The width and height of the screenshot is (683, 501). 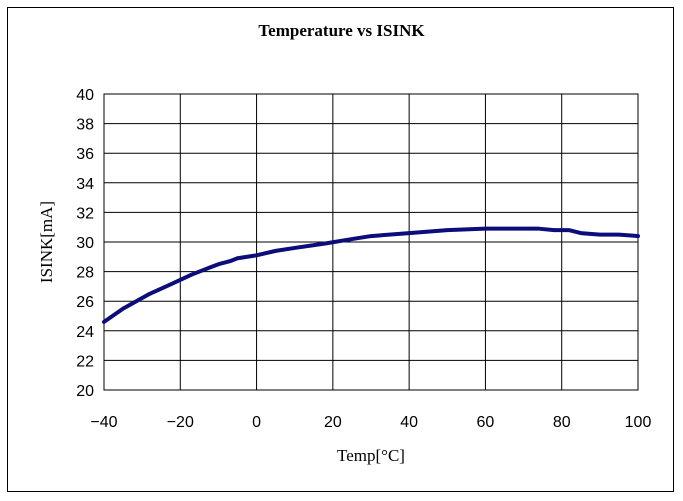 I want to click on x-tick-label: 0, so click(x=256, y=422).